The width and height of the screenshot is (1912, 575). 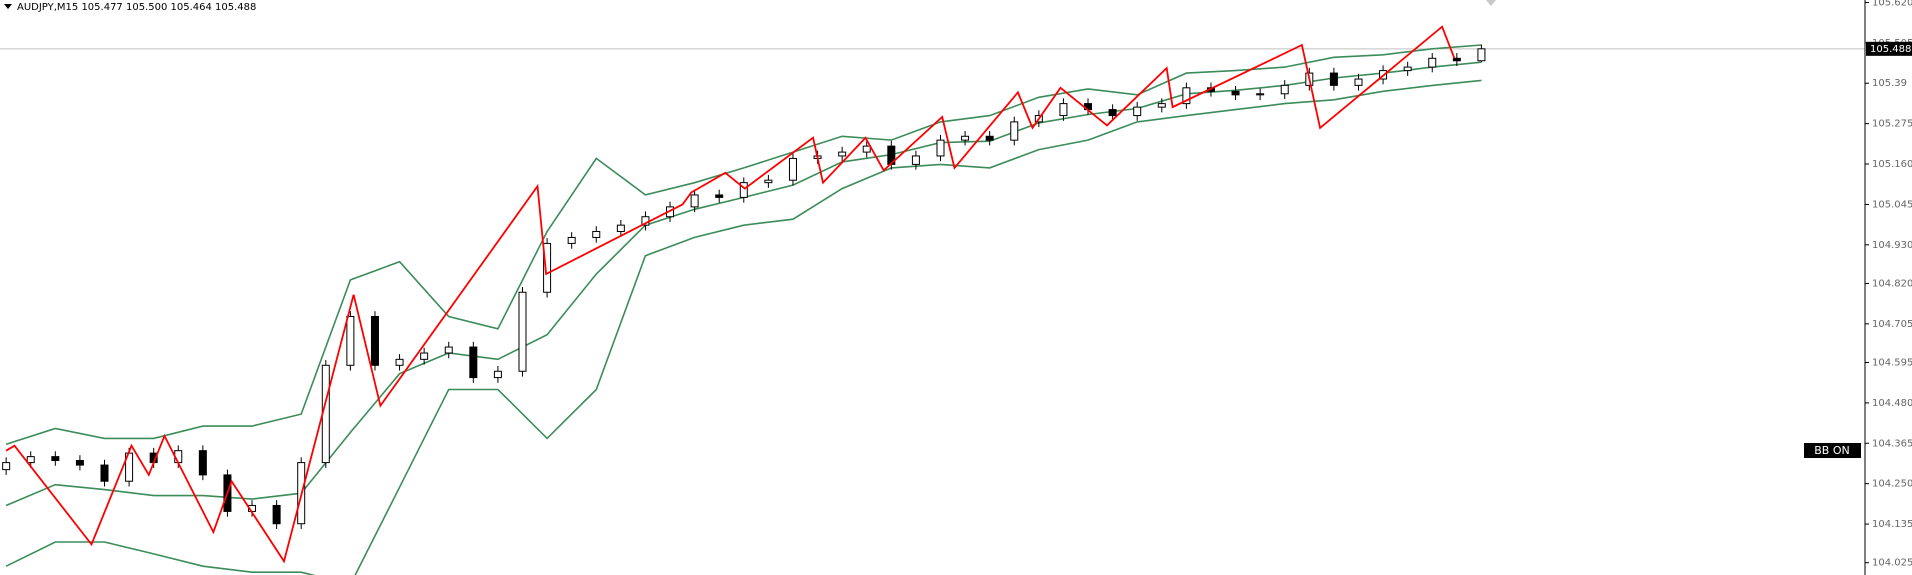 What do you see at coordinates (1491, 3) in the screenshot?
I see `shift-marker` at bounding box center [1491, 3].